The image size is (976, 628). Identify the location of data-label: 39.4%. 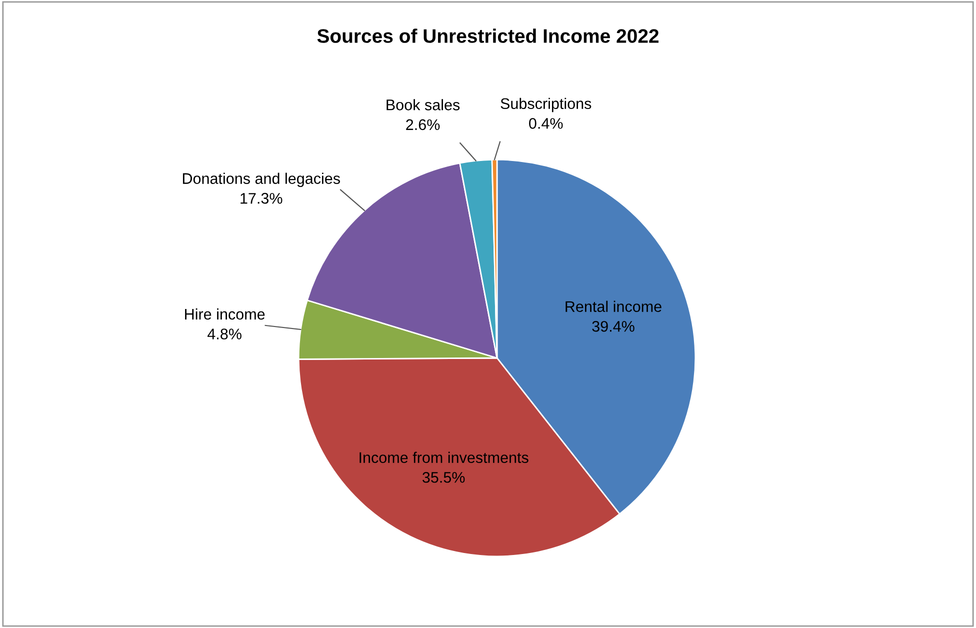
(613, 326).